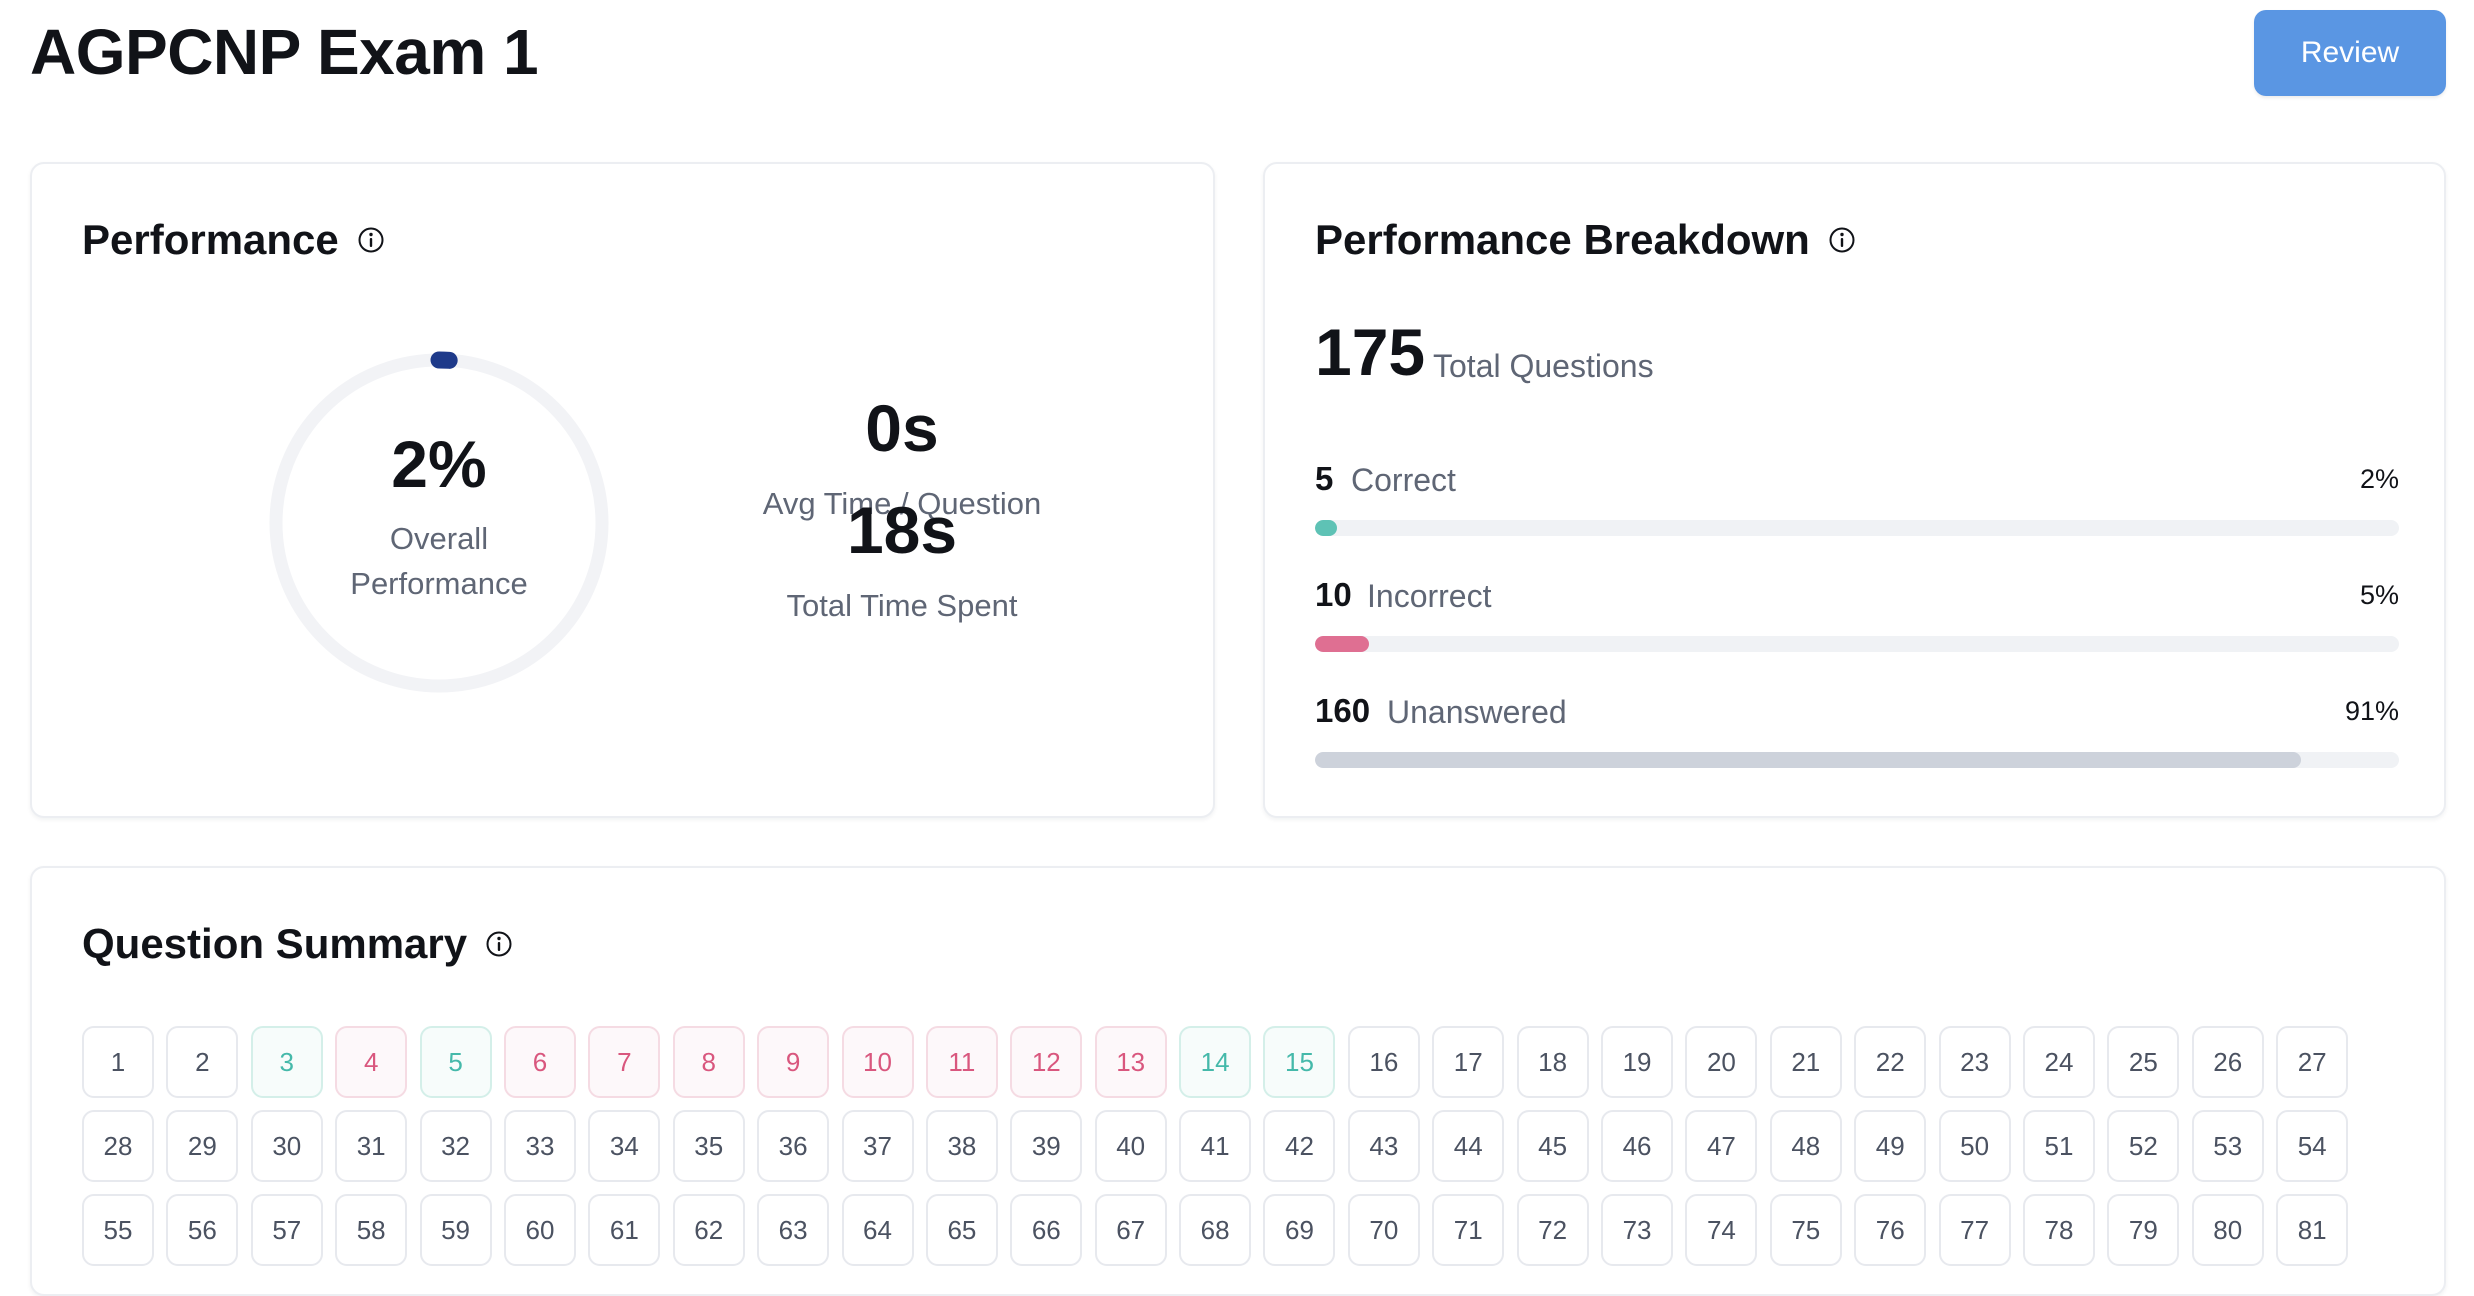 The height and width of the screenshot is (1296, 2474). Describe the element at coordinates (1721, 1062) in the screenshot. I see `question-cell: 20` at that location.